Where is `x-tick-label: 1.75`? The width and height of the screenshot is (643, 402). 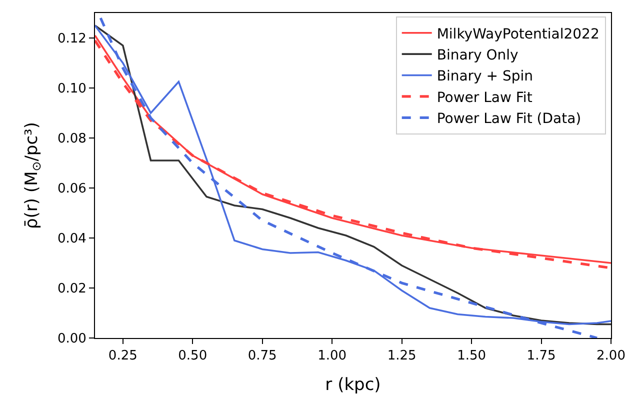 x-tick-label: 1.75 is located at coordinates (541, 356).